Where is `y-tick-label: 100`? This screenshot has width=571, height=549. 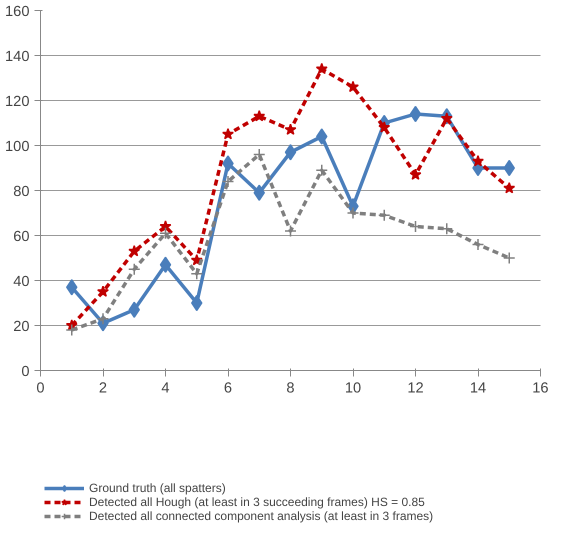
y-tick-label: 100 is located at coordinates (17, 147).